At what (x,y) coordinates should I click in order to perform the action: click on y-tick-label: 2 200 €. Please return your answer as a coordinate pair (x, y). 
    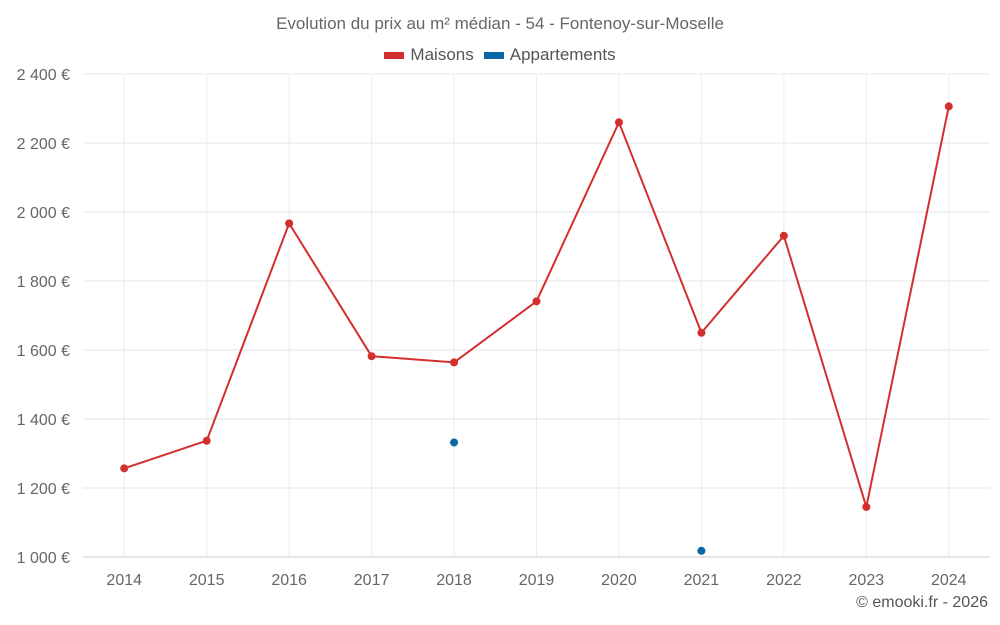
    Looking at the image, I should click on (43, 144).